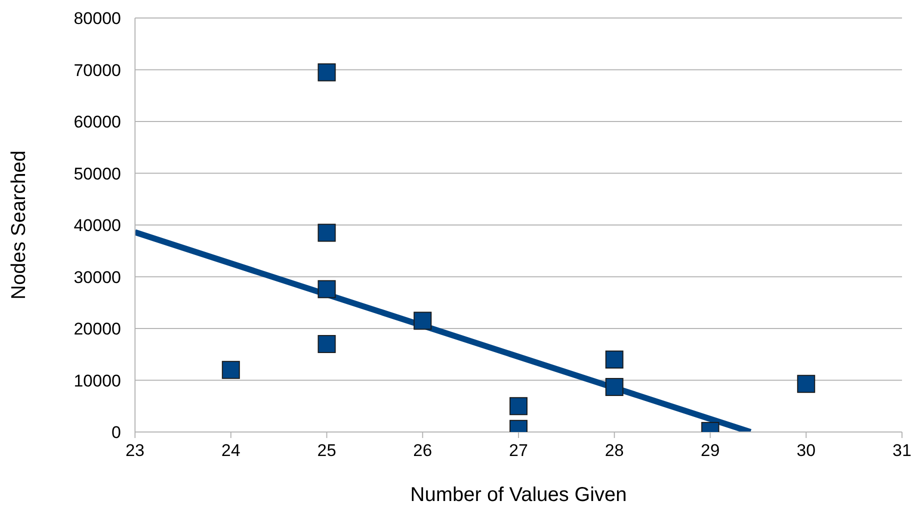 The height and width of the screenshot is (509, 917). Describe the element at coordinates (97, 277) in the screenshot. I see `y-tick-label: 30000` at that location.